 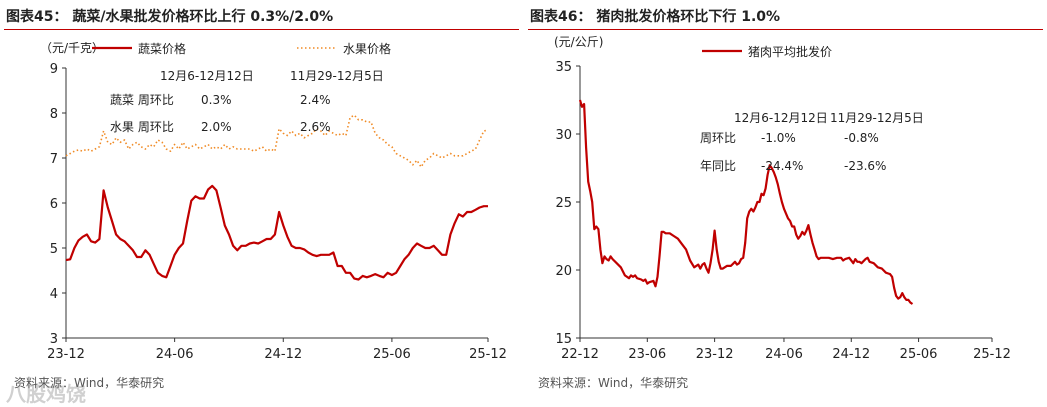 I want to click on annotation-value: -23.6%, so click(x=865, y=166).